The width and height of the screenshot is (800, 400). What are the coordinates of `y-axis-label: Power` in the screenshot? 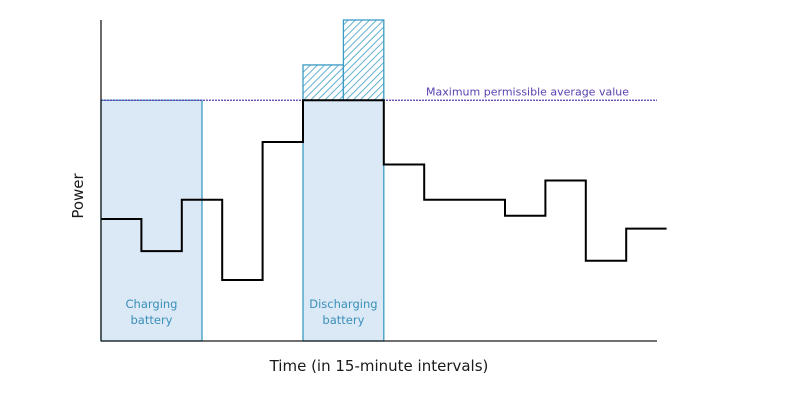 It's located at (78, 195).